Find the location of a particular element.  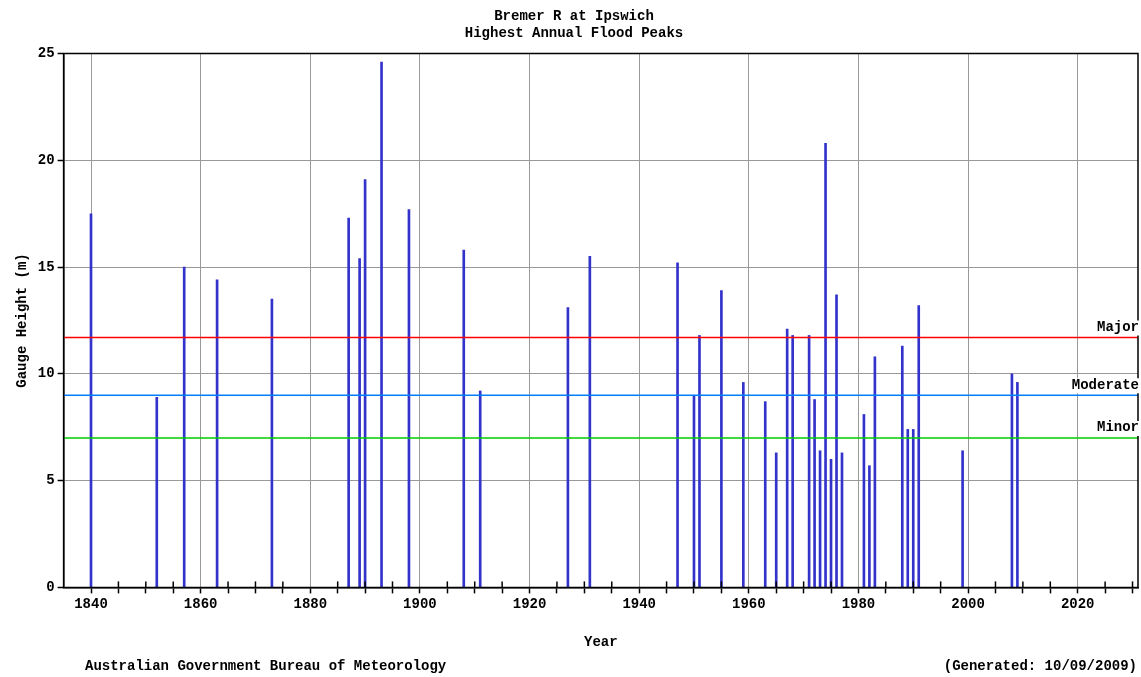

x-tick-label: 1960 is located at coordinates (749, 604).